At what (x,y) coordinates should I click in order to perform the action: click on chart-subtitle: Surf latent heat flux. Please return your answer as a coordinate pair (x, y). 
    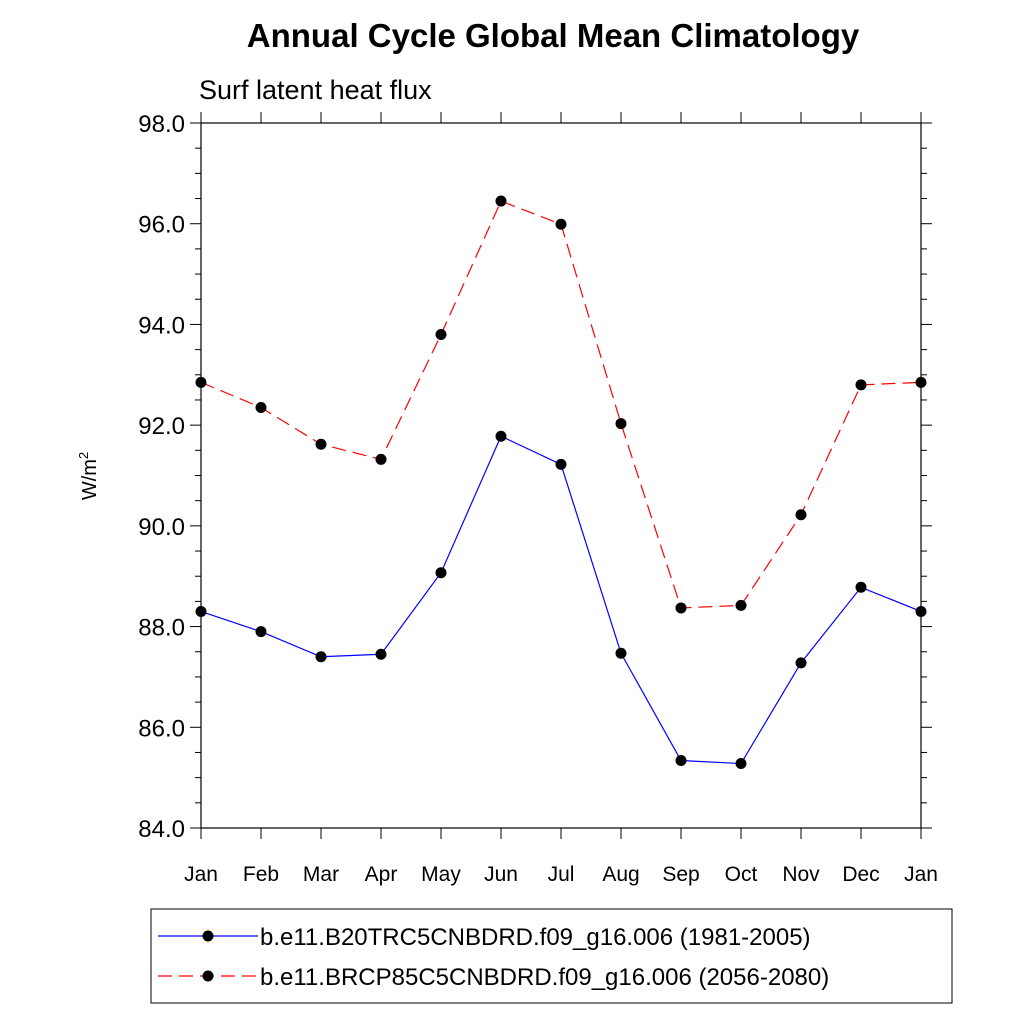
    Looking at the image, I should click on (315, 90).